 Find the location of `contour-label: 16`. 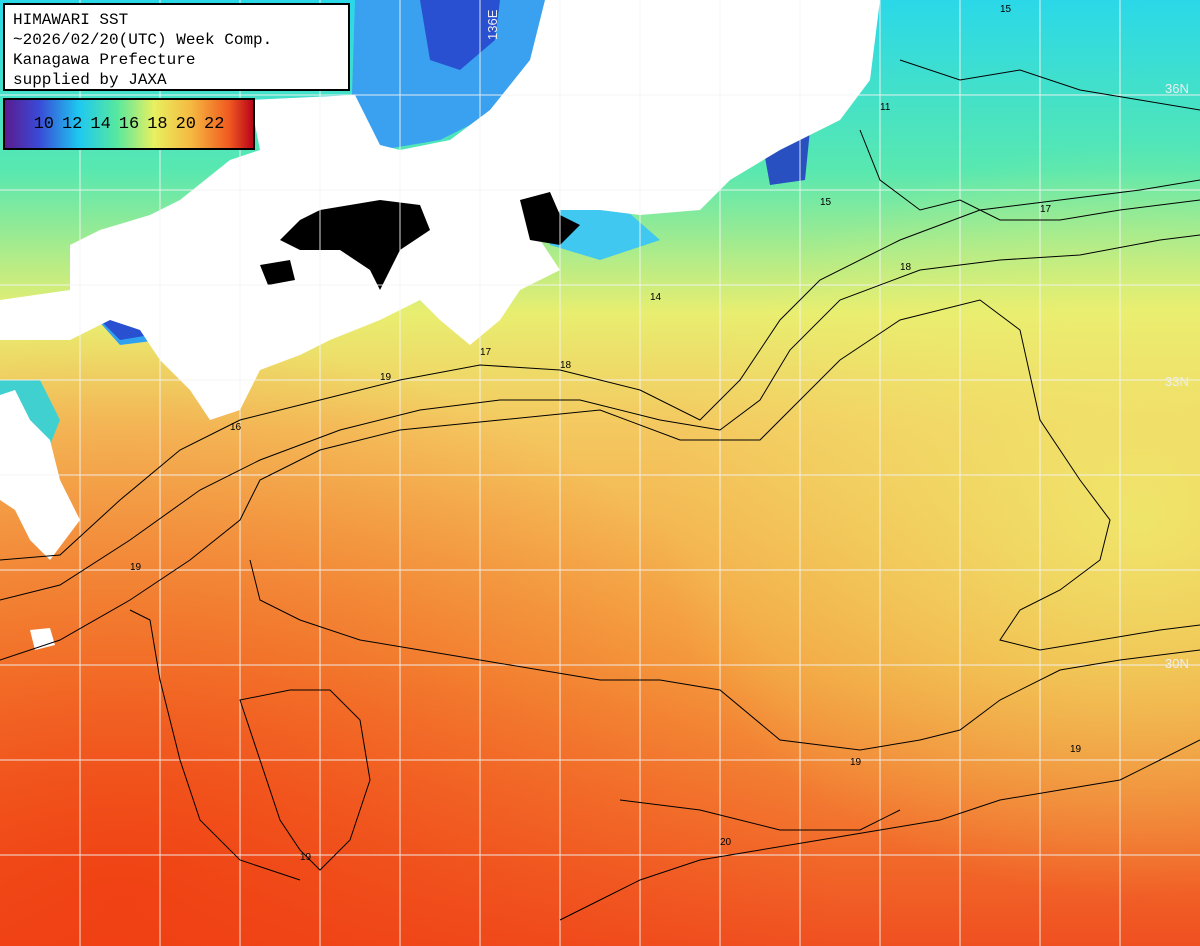

contour-label: 16 is located at coordinates (236, 427).